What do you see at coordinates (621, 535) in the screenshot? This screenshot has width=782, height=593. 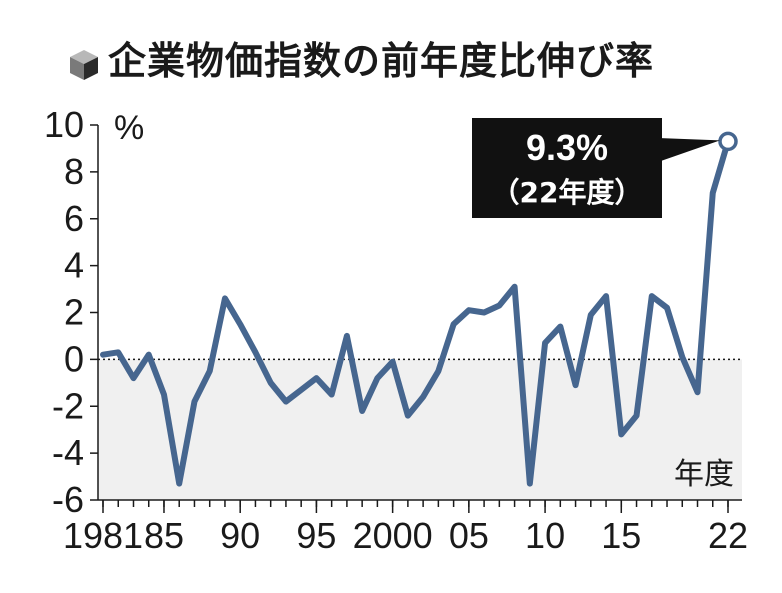 I see `x-tick-label: 15` at bounding box center [621, 535].